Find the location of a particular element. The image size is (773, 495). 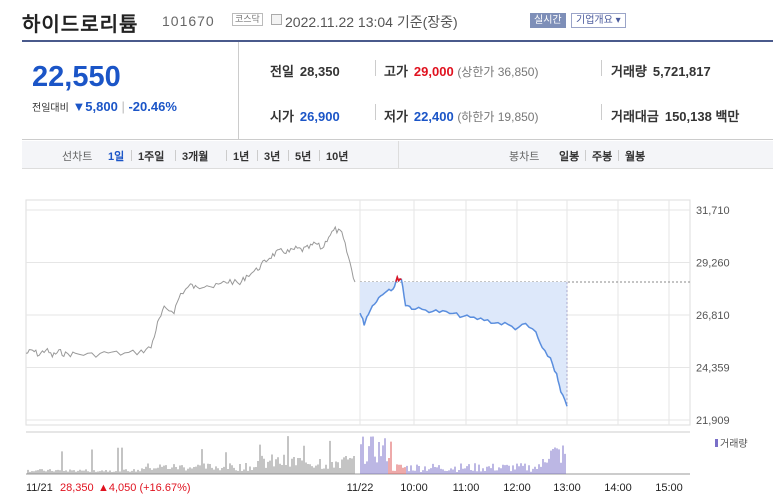

realtime-button: 실시간 is located at coordinates (548, 20).